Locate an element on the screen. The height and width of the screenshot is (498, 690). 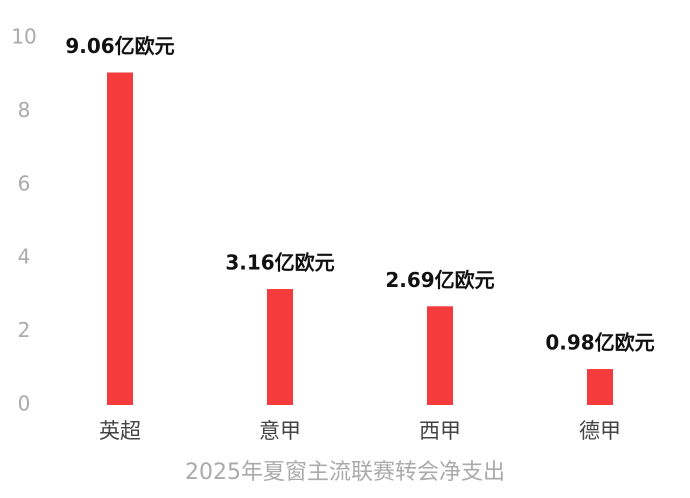
chart-title: 2025年夏窗主流联赛转会净支出 is located at coordinates (345, 472).